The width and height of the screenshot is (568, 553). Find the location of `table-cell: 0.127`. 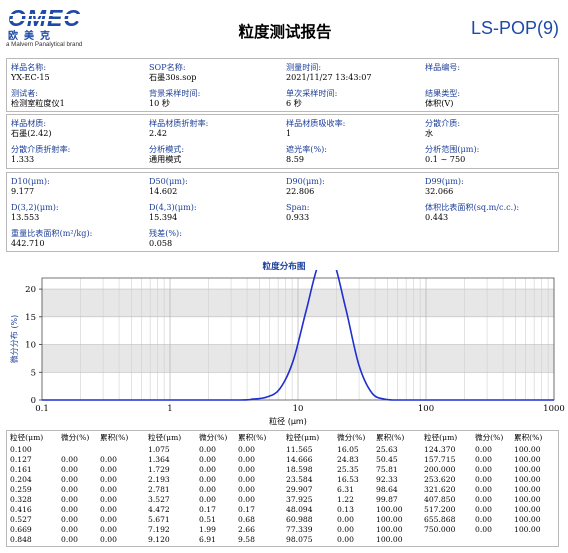

table-cell: 0.127 is located at coordinates (21, 459).